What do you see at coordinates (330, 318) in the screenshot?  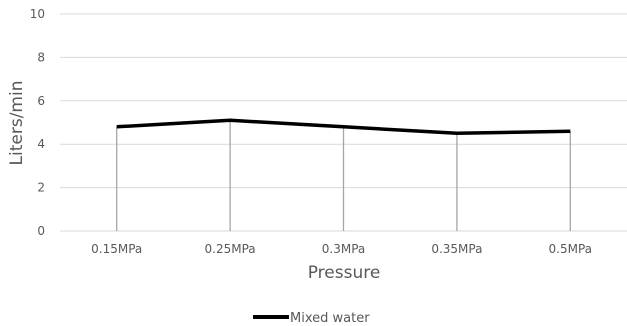 I see `legend-label-mixed-water: Mixed water` at bounding box center [330, 318].